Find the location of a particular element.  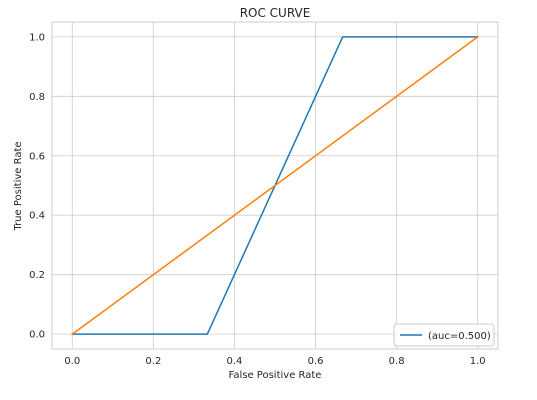

legend-label-series-1: (auc=0.500) is located at coordinates (459, 336).